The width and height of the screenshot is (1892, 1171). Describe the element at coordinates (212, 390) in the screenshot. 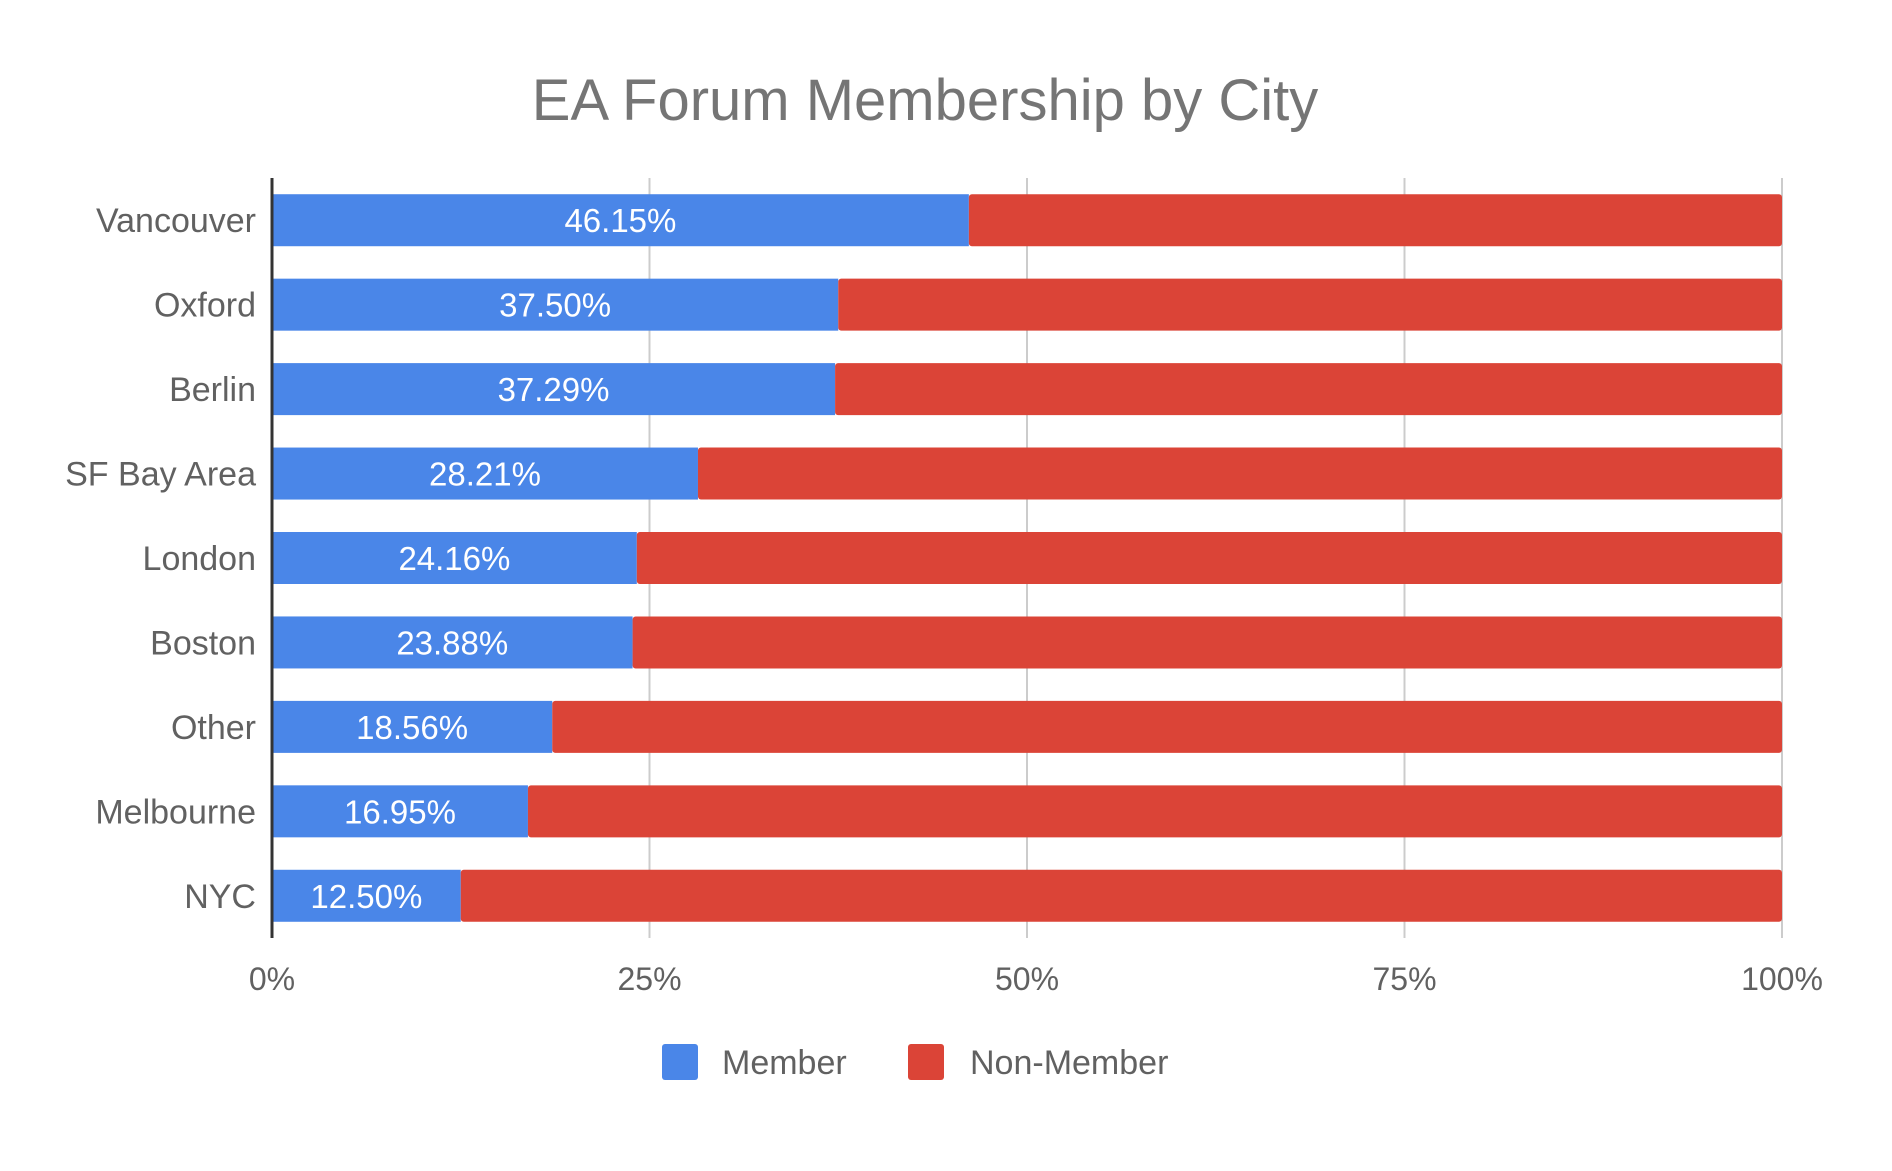

I see `category-label: Berlin` at that location.